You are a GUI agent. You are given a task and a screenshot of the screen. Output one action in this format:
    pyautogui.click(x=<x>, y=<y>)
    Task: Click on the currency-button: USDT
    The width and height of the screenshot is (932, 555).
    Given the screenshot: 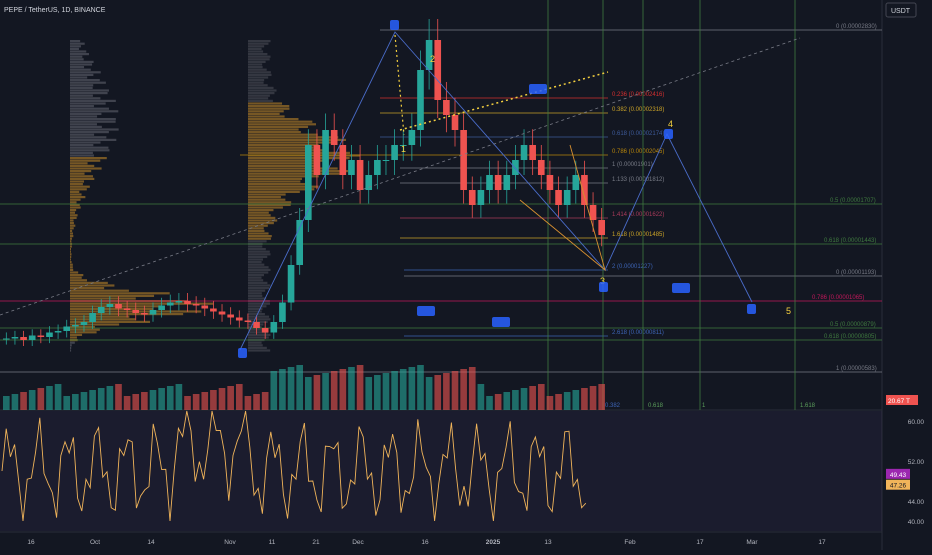 What is the action you would take?
    pyautogui.click(x=901, y=10)
    